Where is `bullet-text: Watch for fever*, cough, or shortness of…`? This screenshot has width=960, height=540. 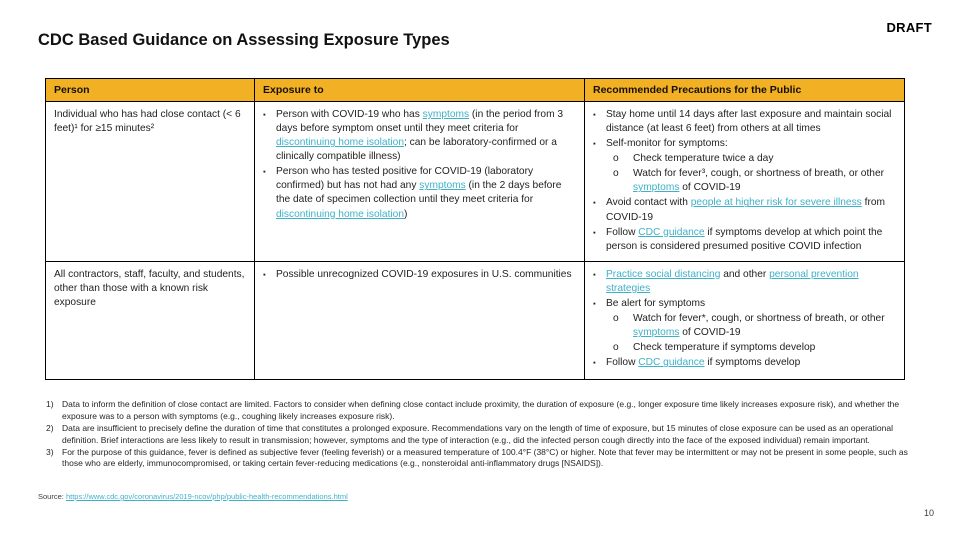 bullet-text: Watch for fever*, cough, or shortness of… is located at coordinates (759, 326).